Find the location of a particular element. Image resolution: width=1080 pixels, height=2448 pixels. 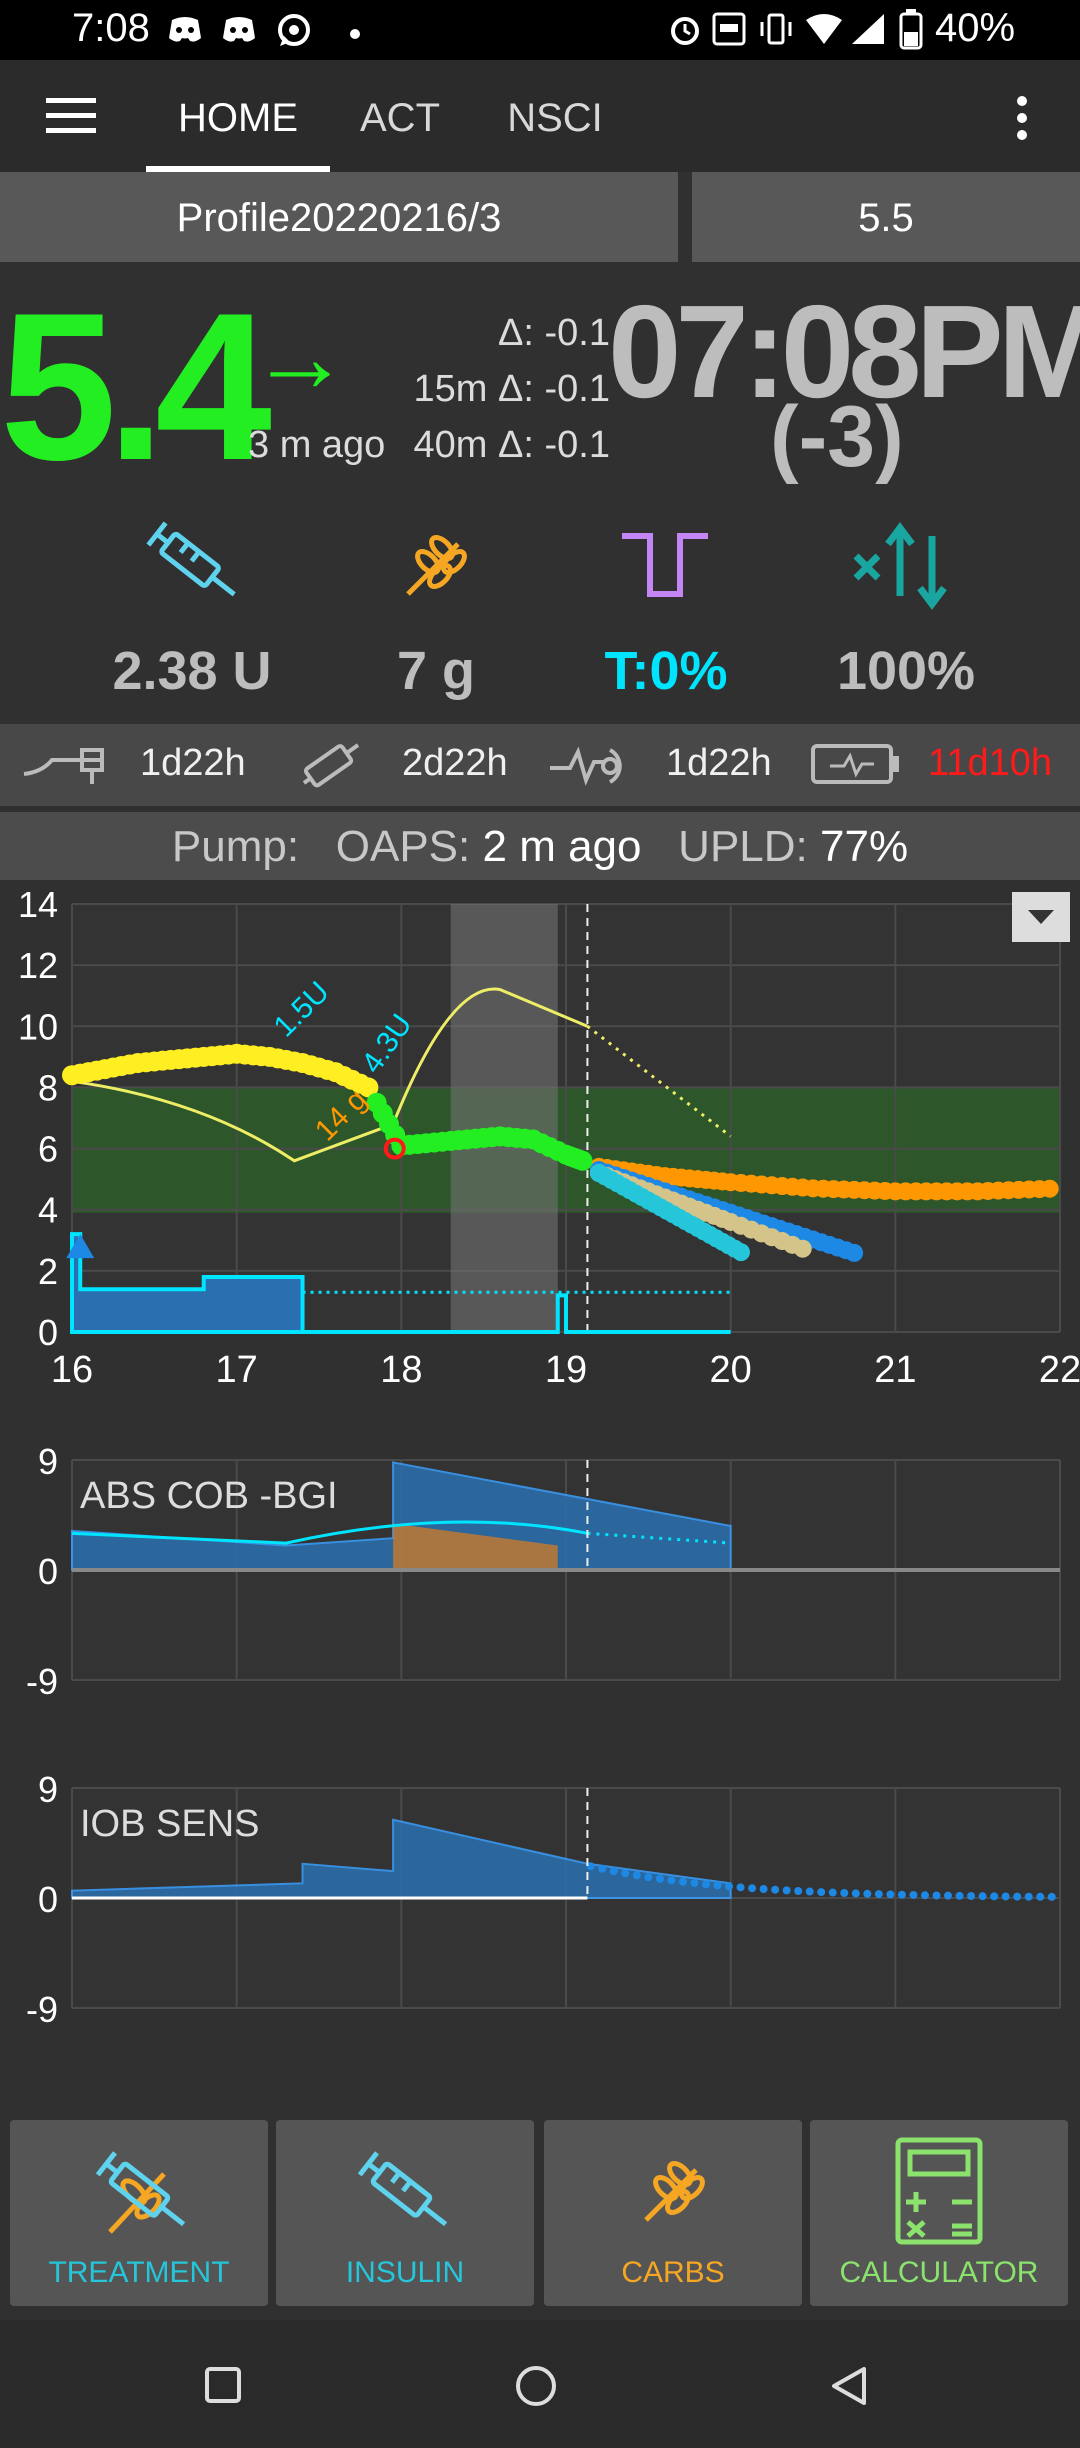

temp-basal-value: T:0% is located at coordinates (666, 671).